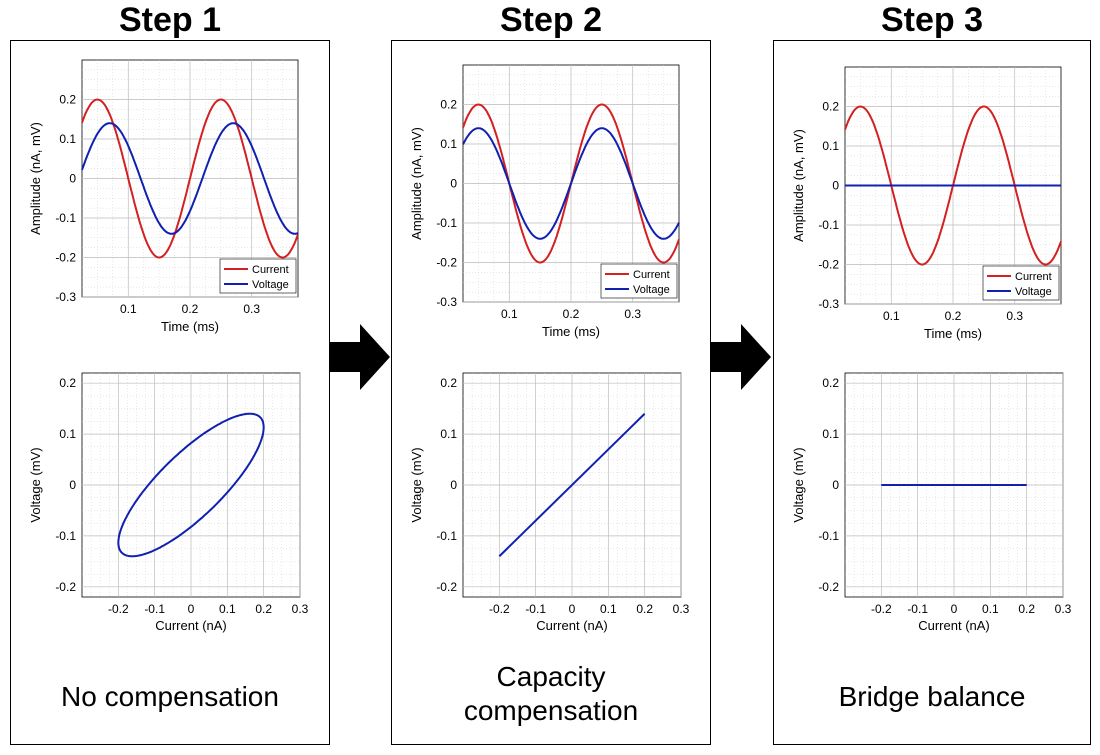 The image size is (1100, 755). I want to click on step-3-caption: Bridge balance, so click(932, 697).